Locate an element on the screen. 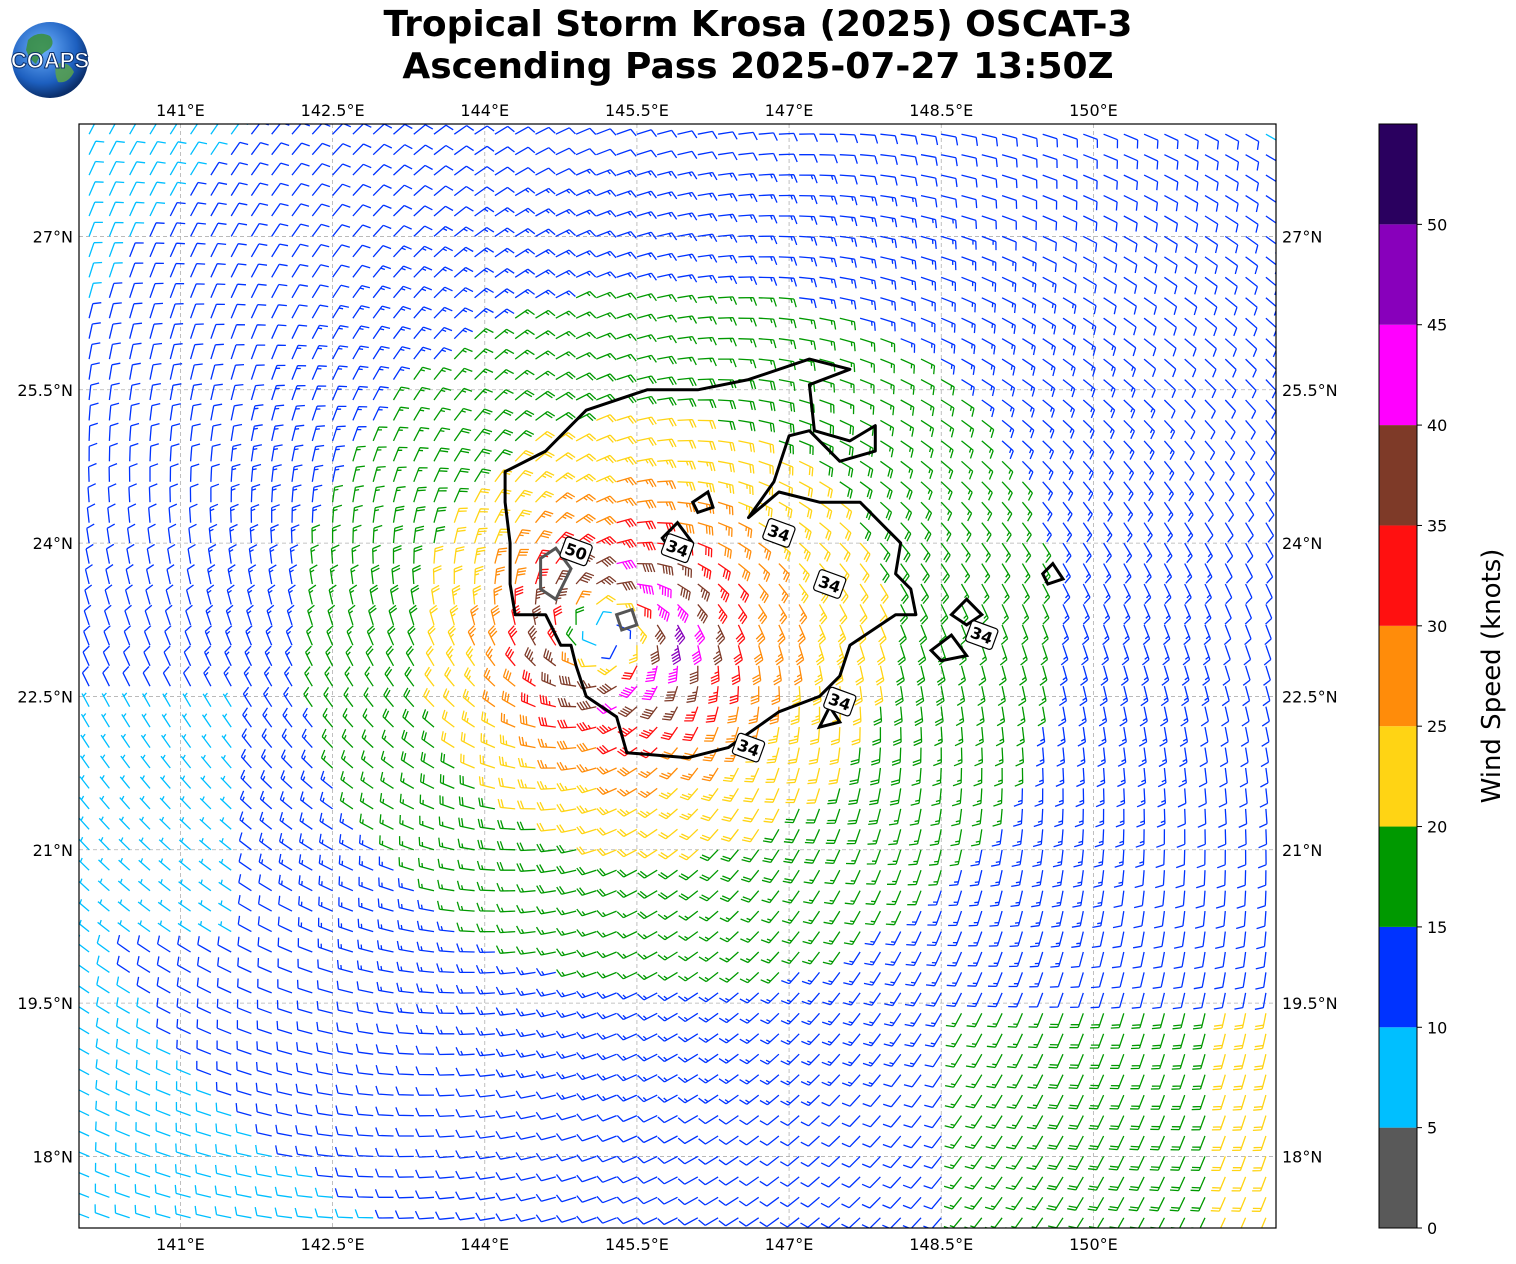 The height and width of the screenshot is (1264, 1516). lon-tick-label-top: 150°E is located at coordinates (1093, 110).